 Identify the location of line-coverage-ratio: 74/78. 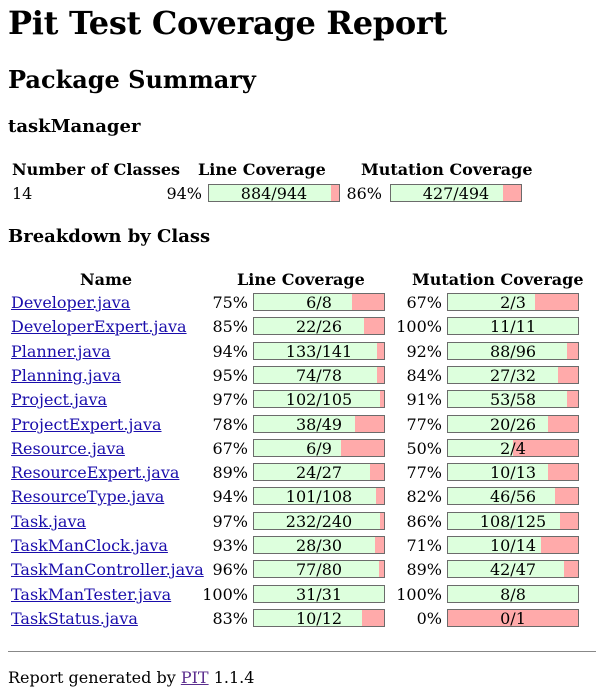
(319, 374).